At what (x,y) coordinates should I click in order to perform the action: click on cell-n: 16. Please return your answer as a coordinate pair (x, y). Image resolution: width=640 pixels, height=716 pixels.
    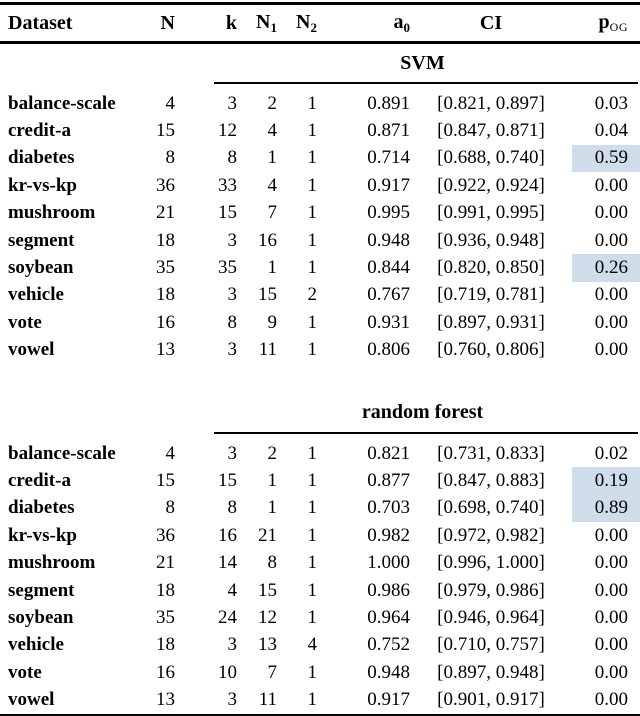
    Looking at the image, I should click on (165, 322).